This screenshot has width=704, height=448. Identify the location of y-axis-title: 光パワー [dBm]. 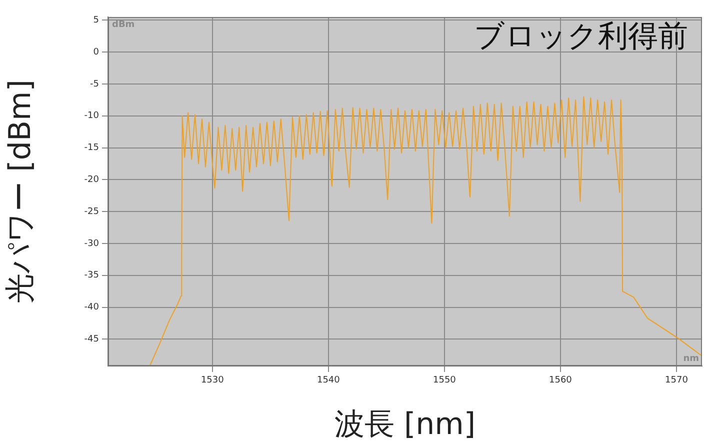
(20, 192).